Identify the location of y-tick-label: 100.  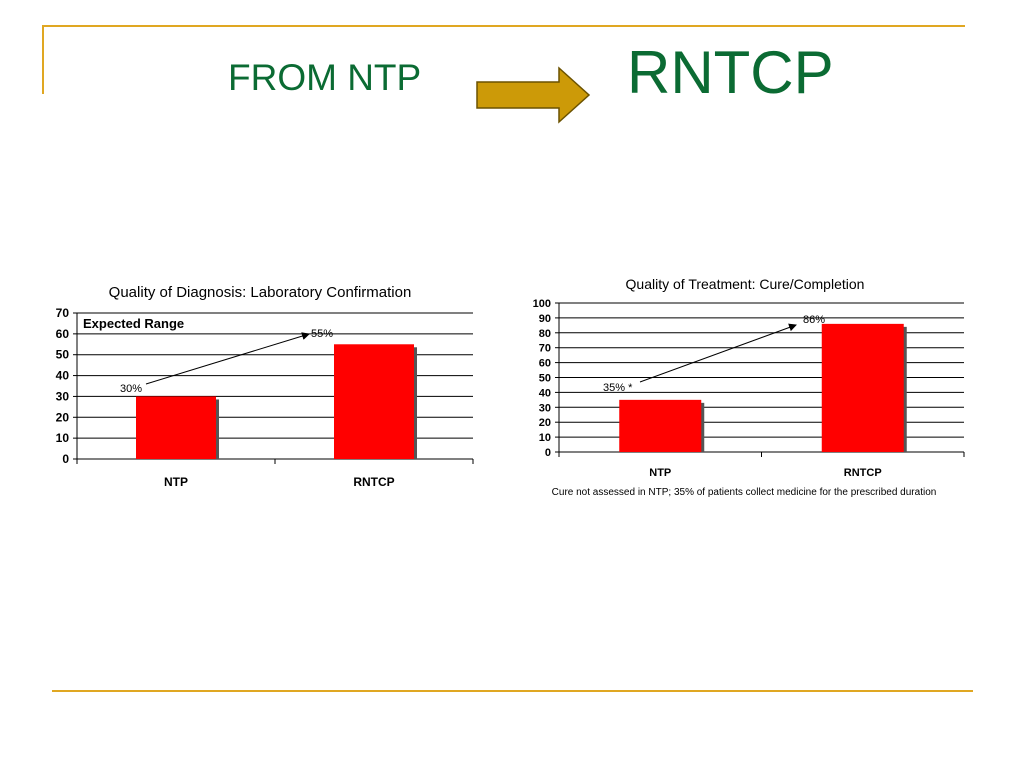
(542, 304).